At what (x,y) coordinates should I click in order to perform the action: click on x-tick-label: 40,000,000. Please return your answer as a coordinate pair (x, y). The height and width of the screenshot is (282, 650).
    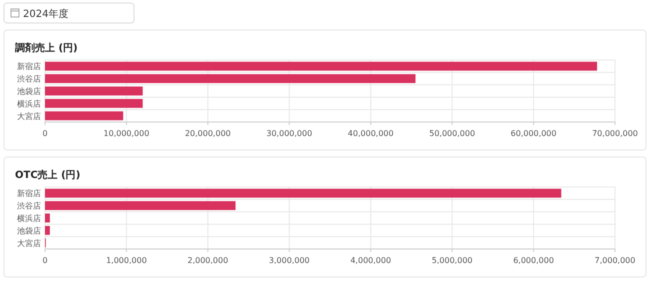
    Looking at the image, I should click on (371, 133).